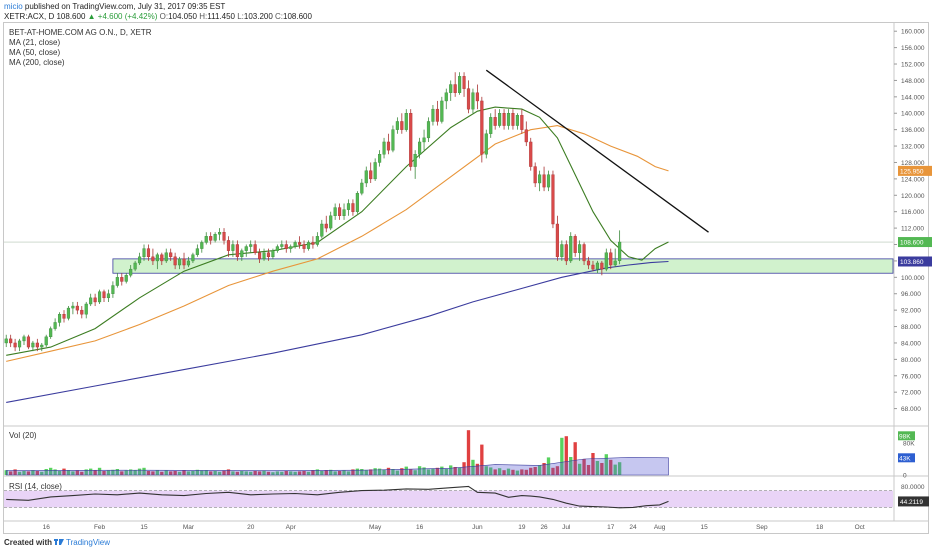 This screenshot has height=550, width=932. Describe the element at coordinates (913, 278) in the screenshot. I see `price-tick-label: 100.000` at that location.